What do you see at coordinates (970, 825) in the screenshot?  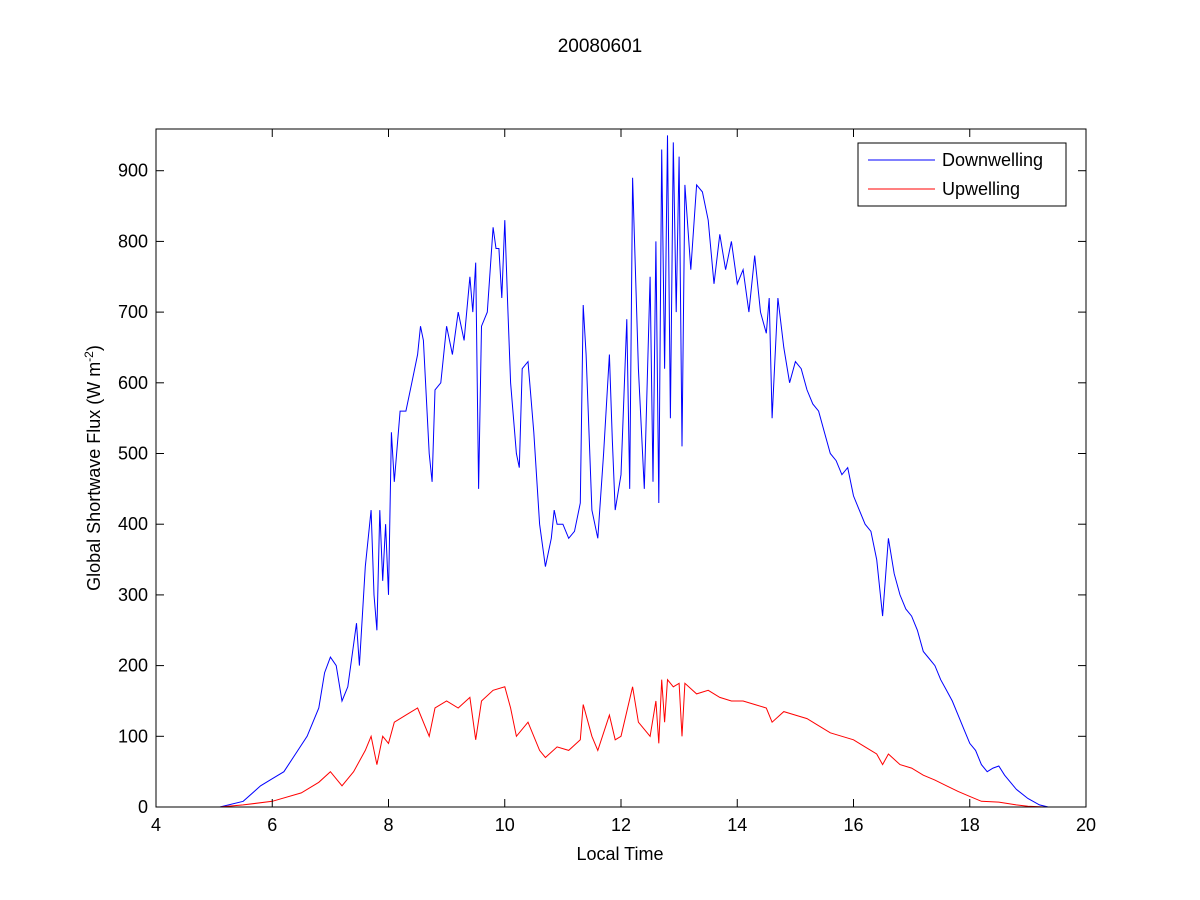 I see `x-tick-label: 18` at bounding box center [970, 825].